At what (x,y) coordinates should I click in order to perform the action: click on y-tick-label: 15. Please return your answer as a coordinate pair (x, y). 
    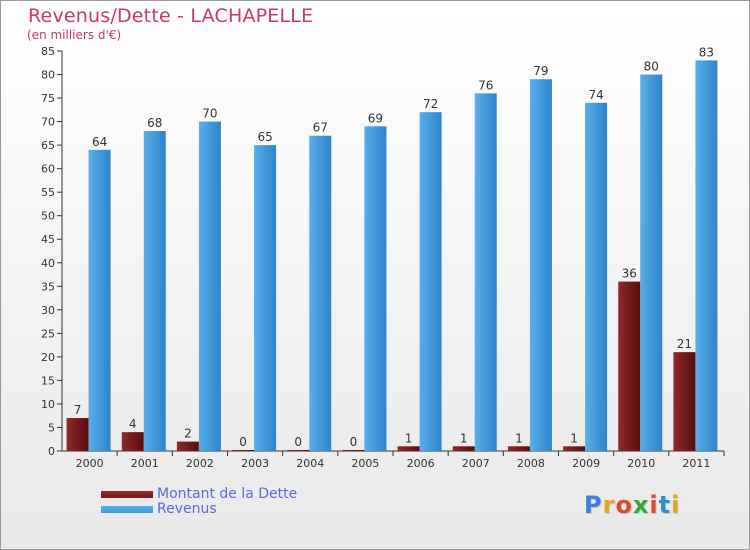
    Looking at the image, I should click on (48, 380).